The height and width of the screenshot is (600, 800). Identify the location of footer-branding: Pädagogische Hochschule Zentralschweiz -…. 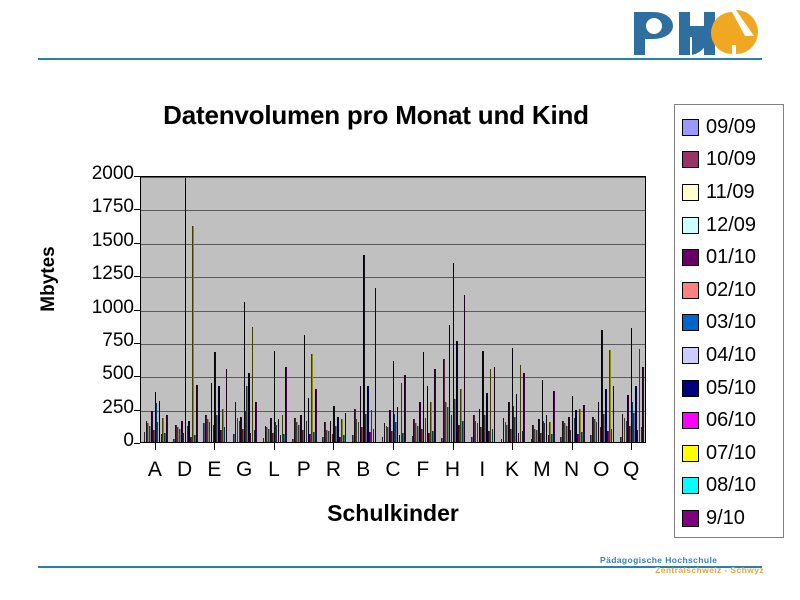
(700, 565).